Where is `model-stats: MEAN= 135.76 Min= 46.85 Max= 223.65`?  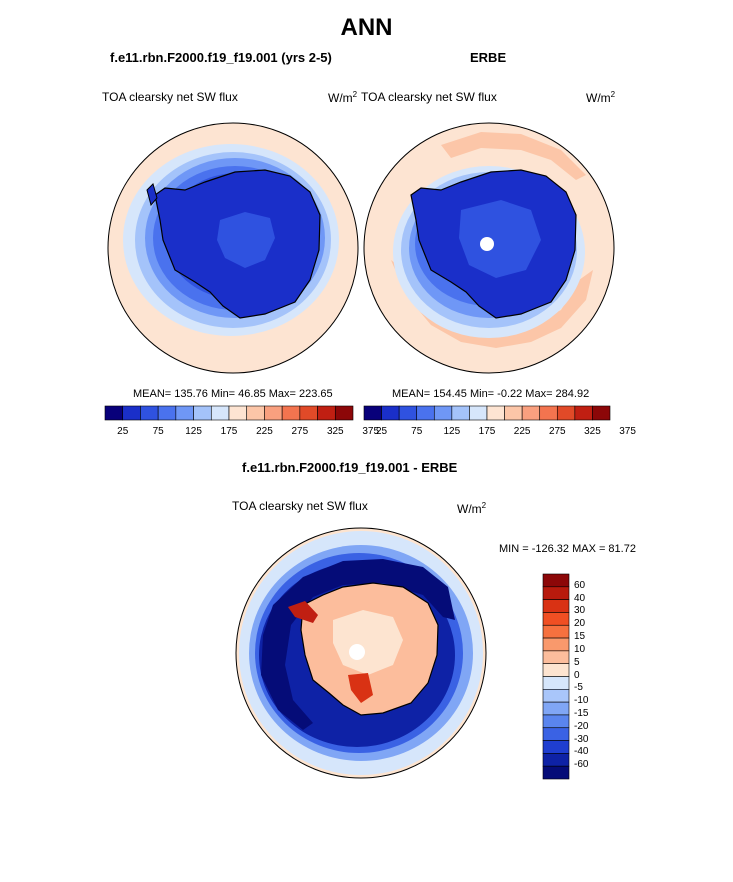
model-stats: MEAN= 135.76 Min= 46.85 Max= 223.65 is located at coordinates (233, 394).